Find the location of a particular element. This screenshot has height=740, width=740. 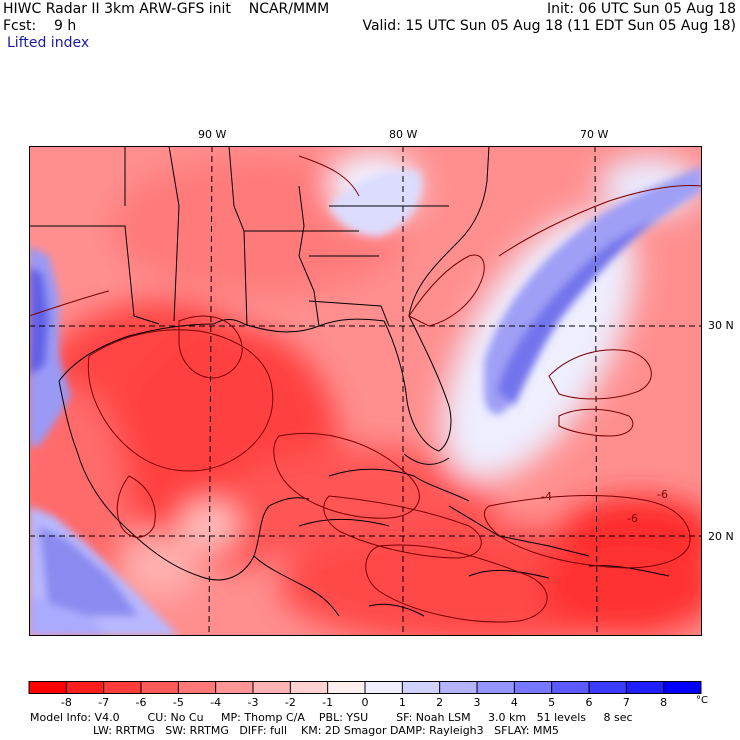

colorbar: -8 -7 -6 -5 -4 -3 -2 -1 0 1 2 3 4 5 6 7 8 °C is located at coordinates (368, 695).